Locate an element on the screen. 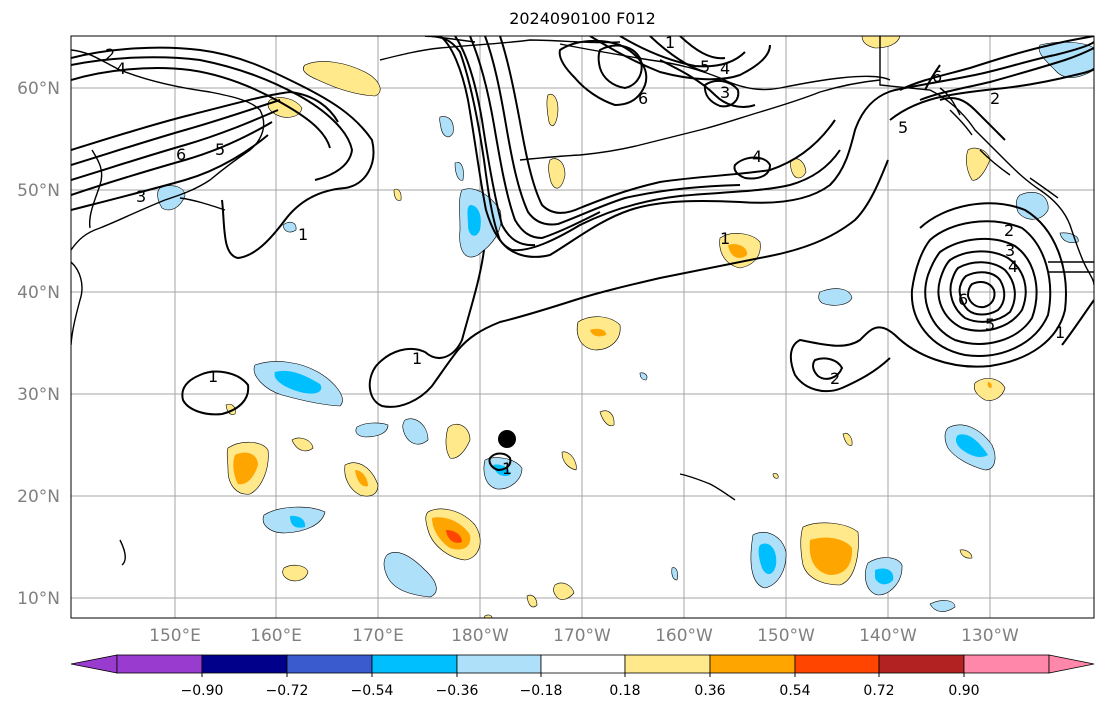  lat-label: 20°N is located at coordinates (38, 497).